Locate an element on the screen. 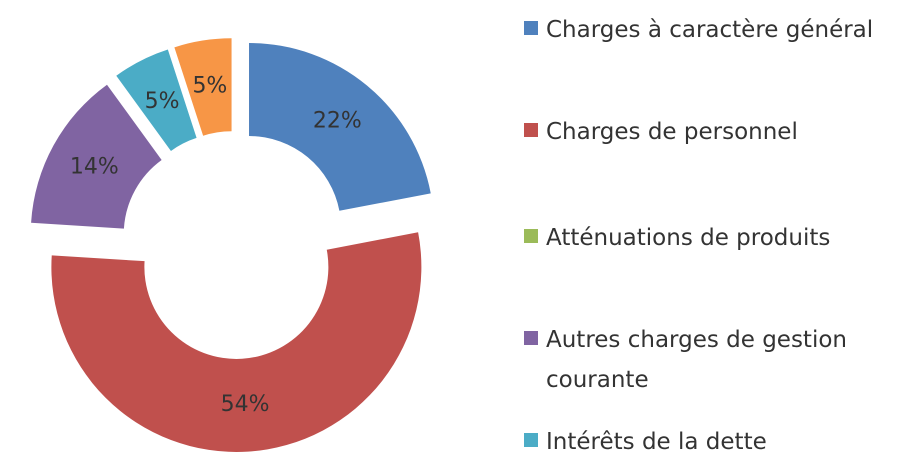  data-label: 54% is located at coordinates (245, 404).